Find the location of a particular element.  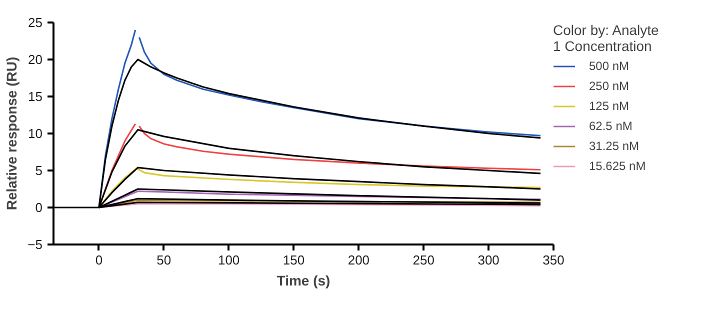

y-tick-label: 20 is located at coordinates (35, 59).